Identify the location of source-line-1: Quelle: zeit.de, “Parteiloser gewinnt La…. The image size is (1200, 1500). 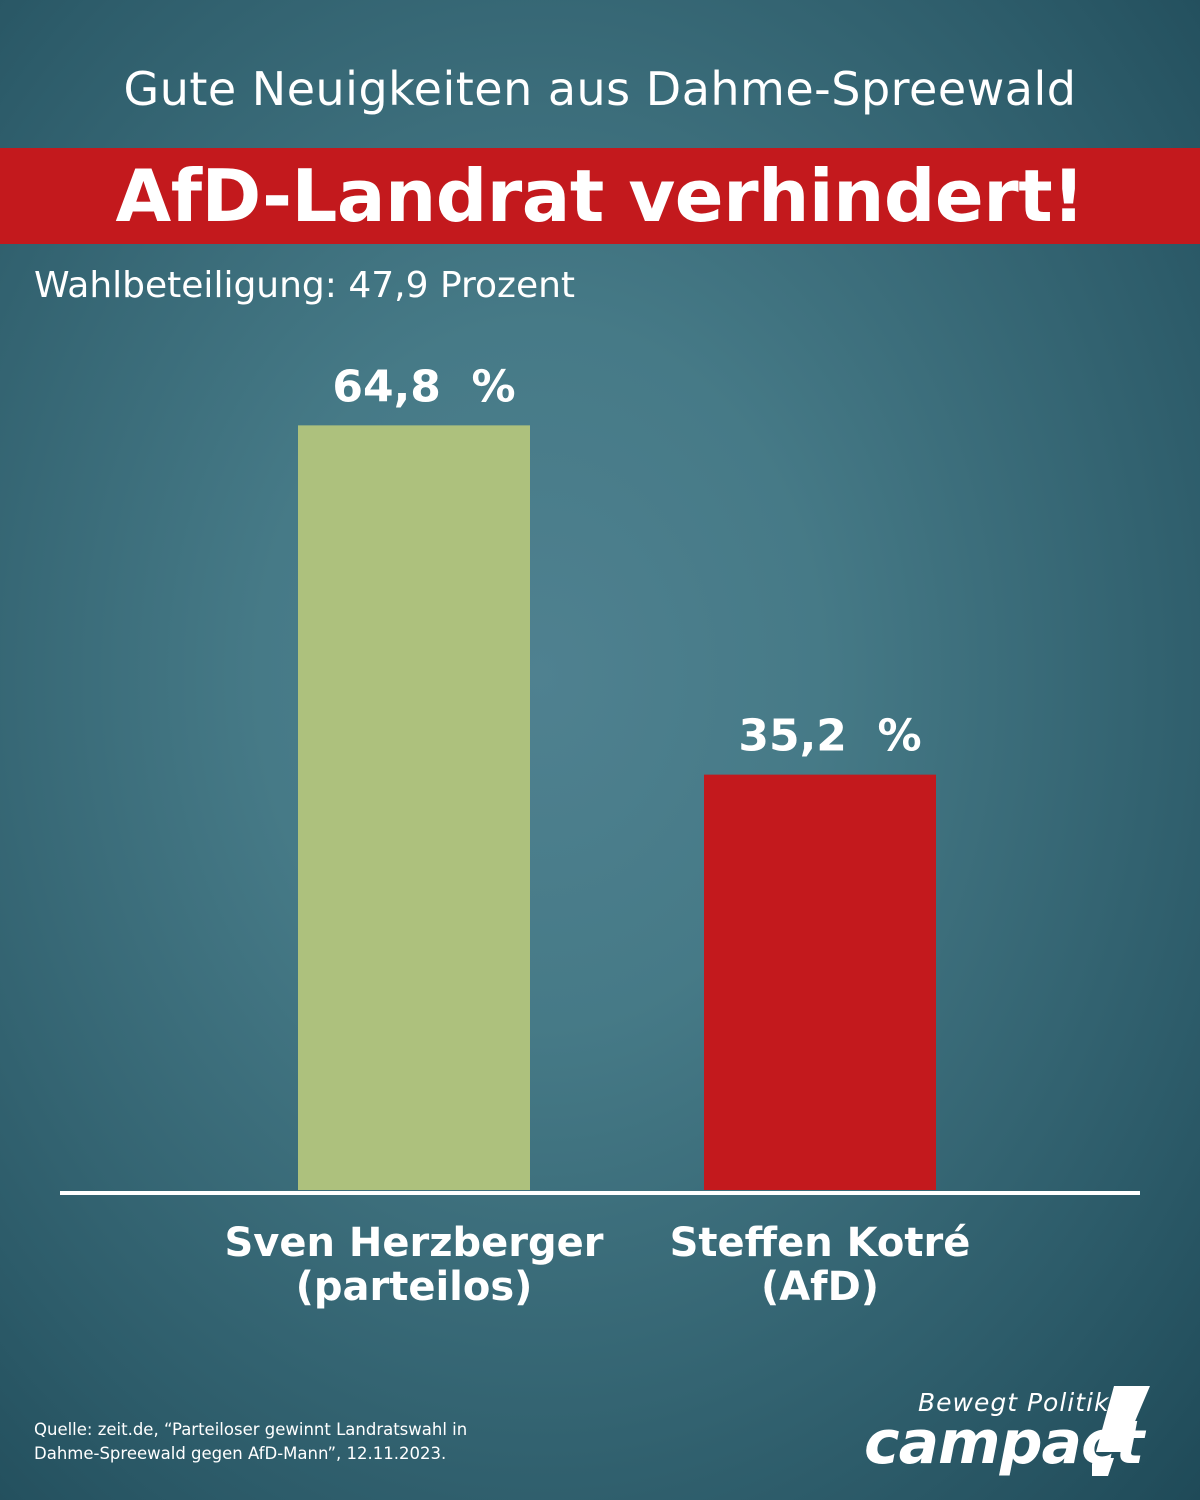
(251, 1429).